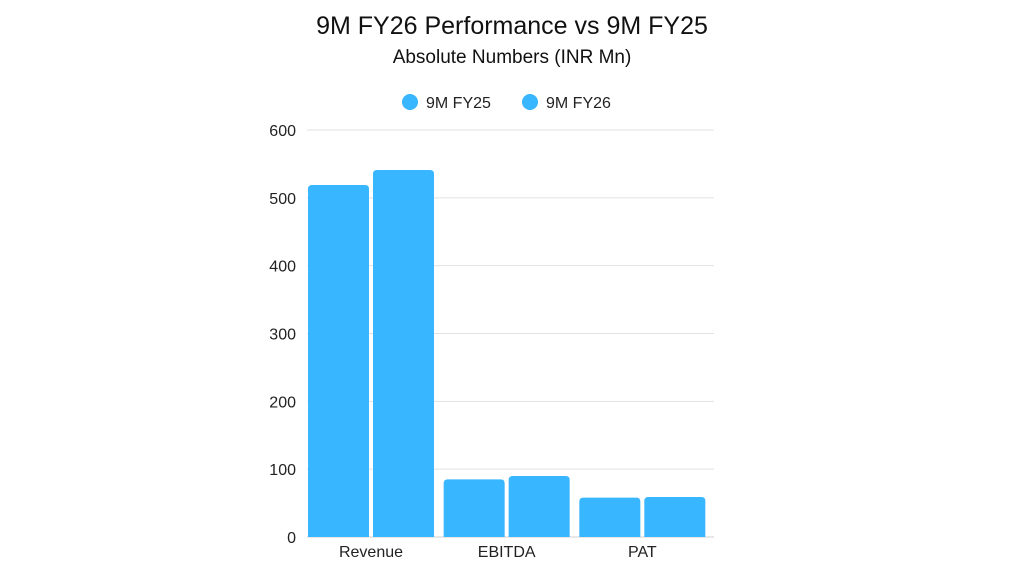 The image size is (1024, 576). What do you see at coordinates (403, 353) in the screenshot?
I see `bar-revenue-9m-fy26` at bounding box center [403, 353].